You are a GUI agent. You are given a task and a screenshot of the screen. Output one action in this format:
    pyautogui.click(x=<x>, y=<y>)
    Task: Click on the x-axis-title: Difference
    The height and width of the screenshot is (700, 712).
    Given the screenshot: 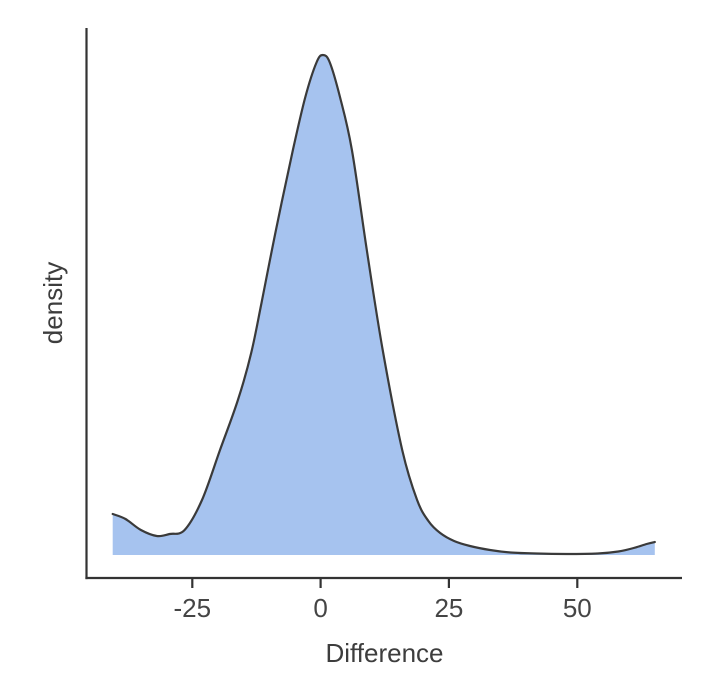 What is the action you would take?
    pyautogui.click(x=384, y=653)
    